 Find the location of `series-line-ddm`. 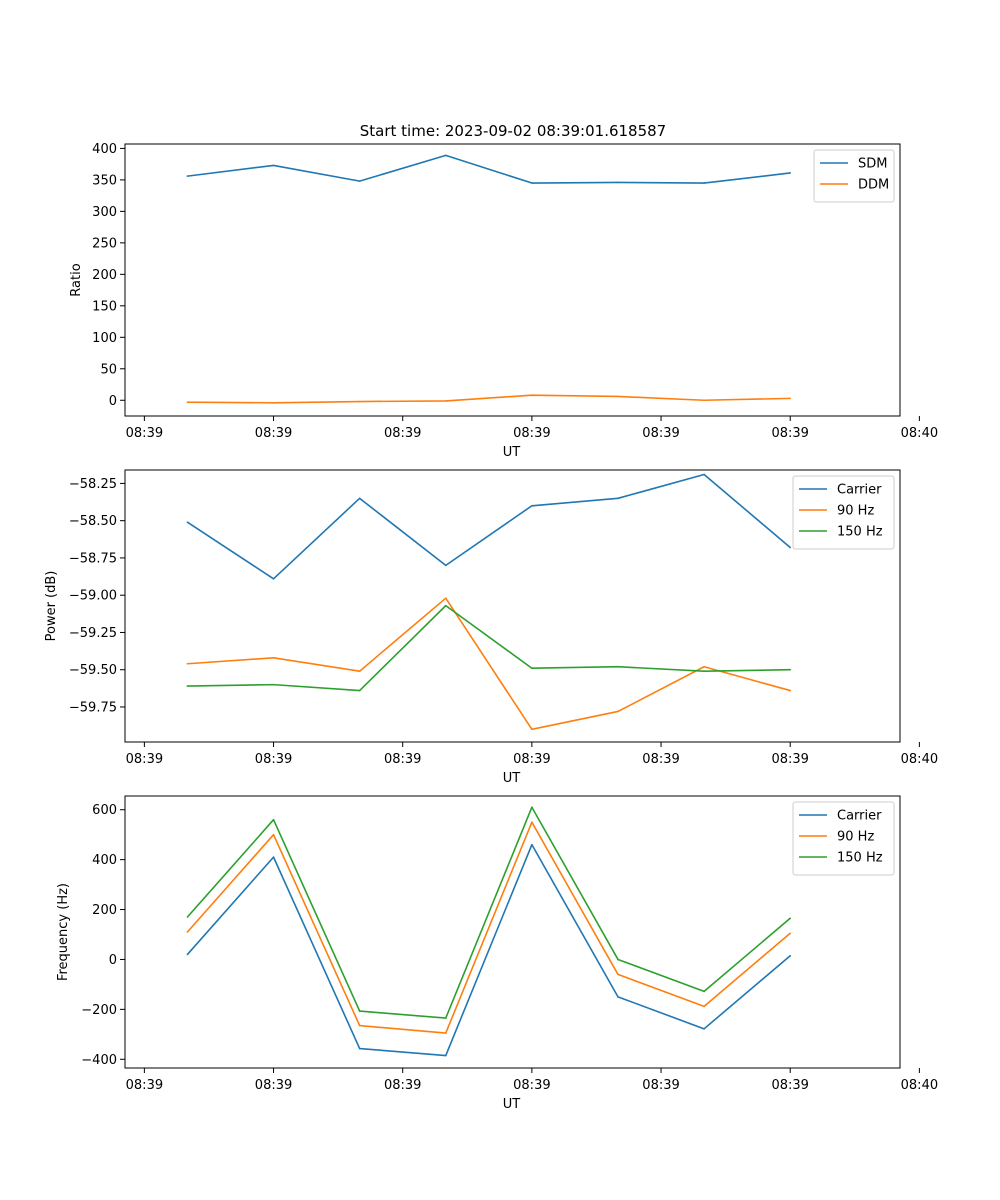

series-line-ddm is located at coordinates (489, 399).